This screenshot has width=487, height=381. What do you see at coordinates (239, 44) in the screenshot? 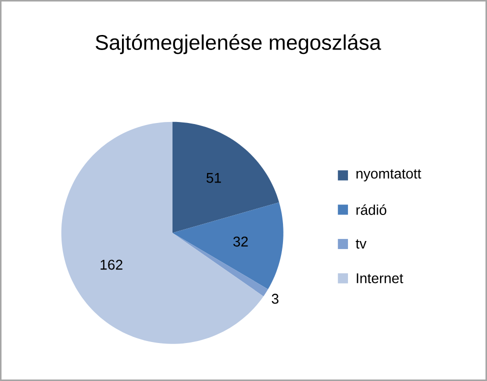
I see `chart-title: Sajtómegjelenése megoszlása` at bounding box center [239, 44].